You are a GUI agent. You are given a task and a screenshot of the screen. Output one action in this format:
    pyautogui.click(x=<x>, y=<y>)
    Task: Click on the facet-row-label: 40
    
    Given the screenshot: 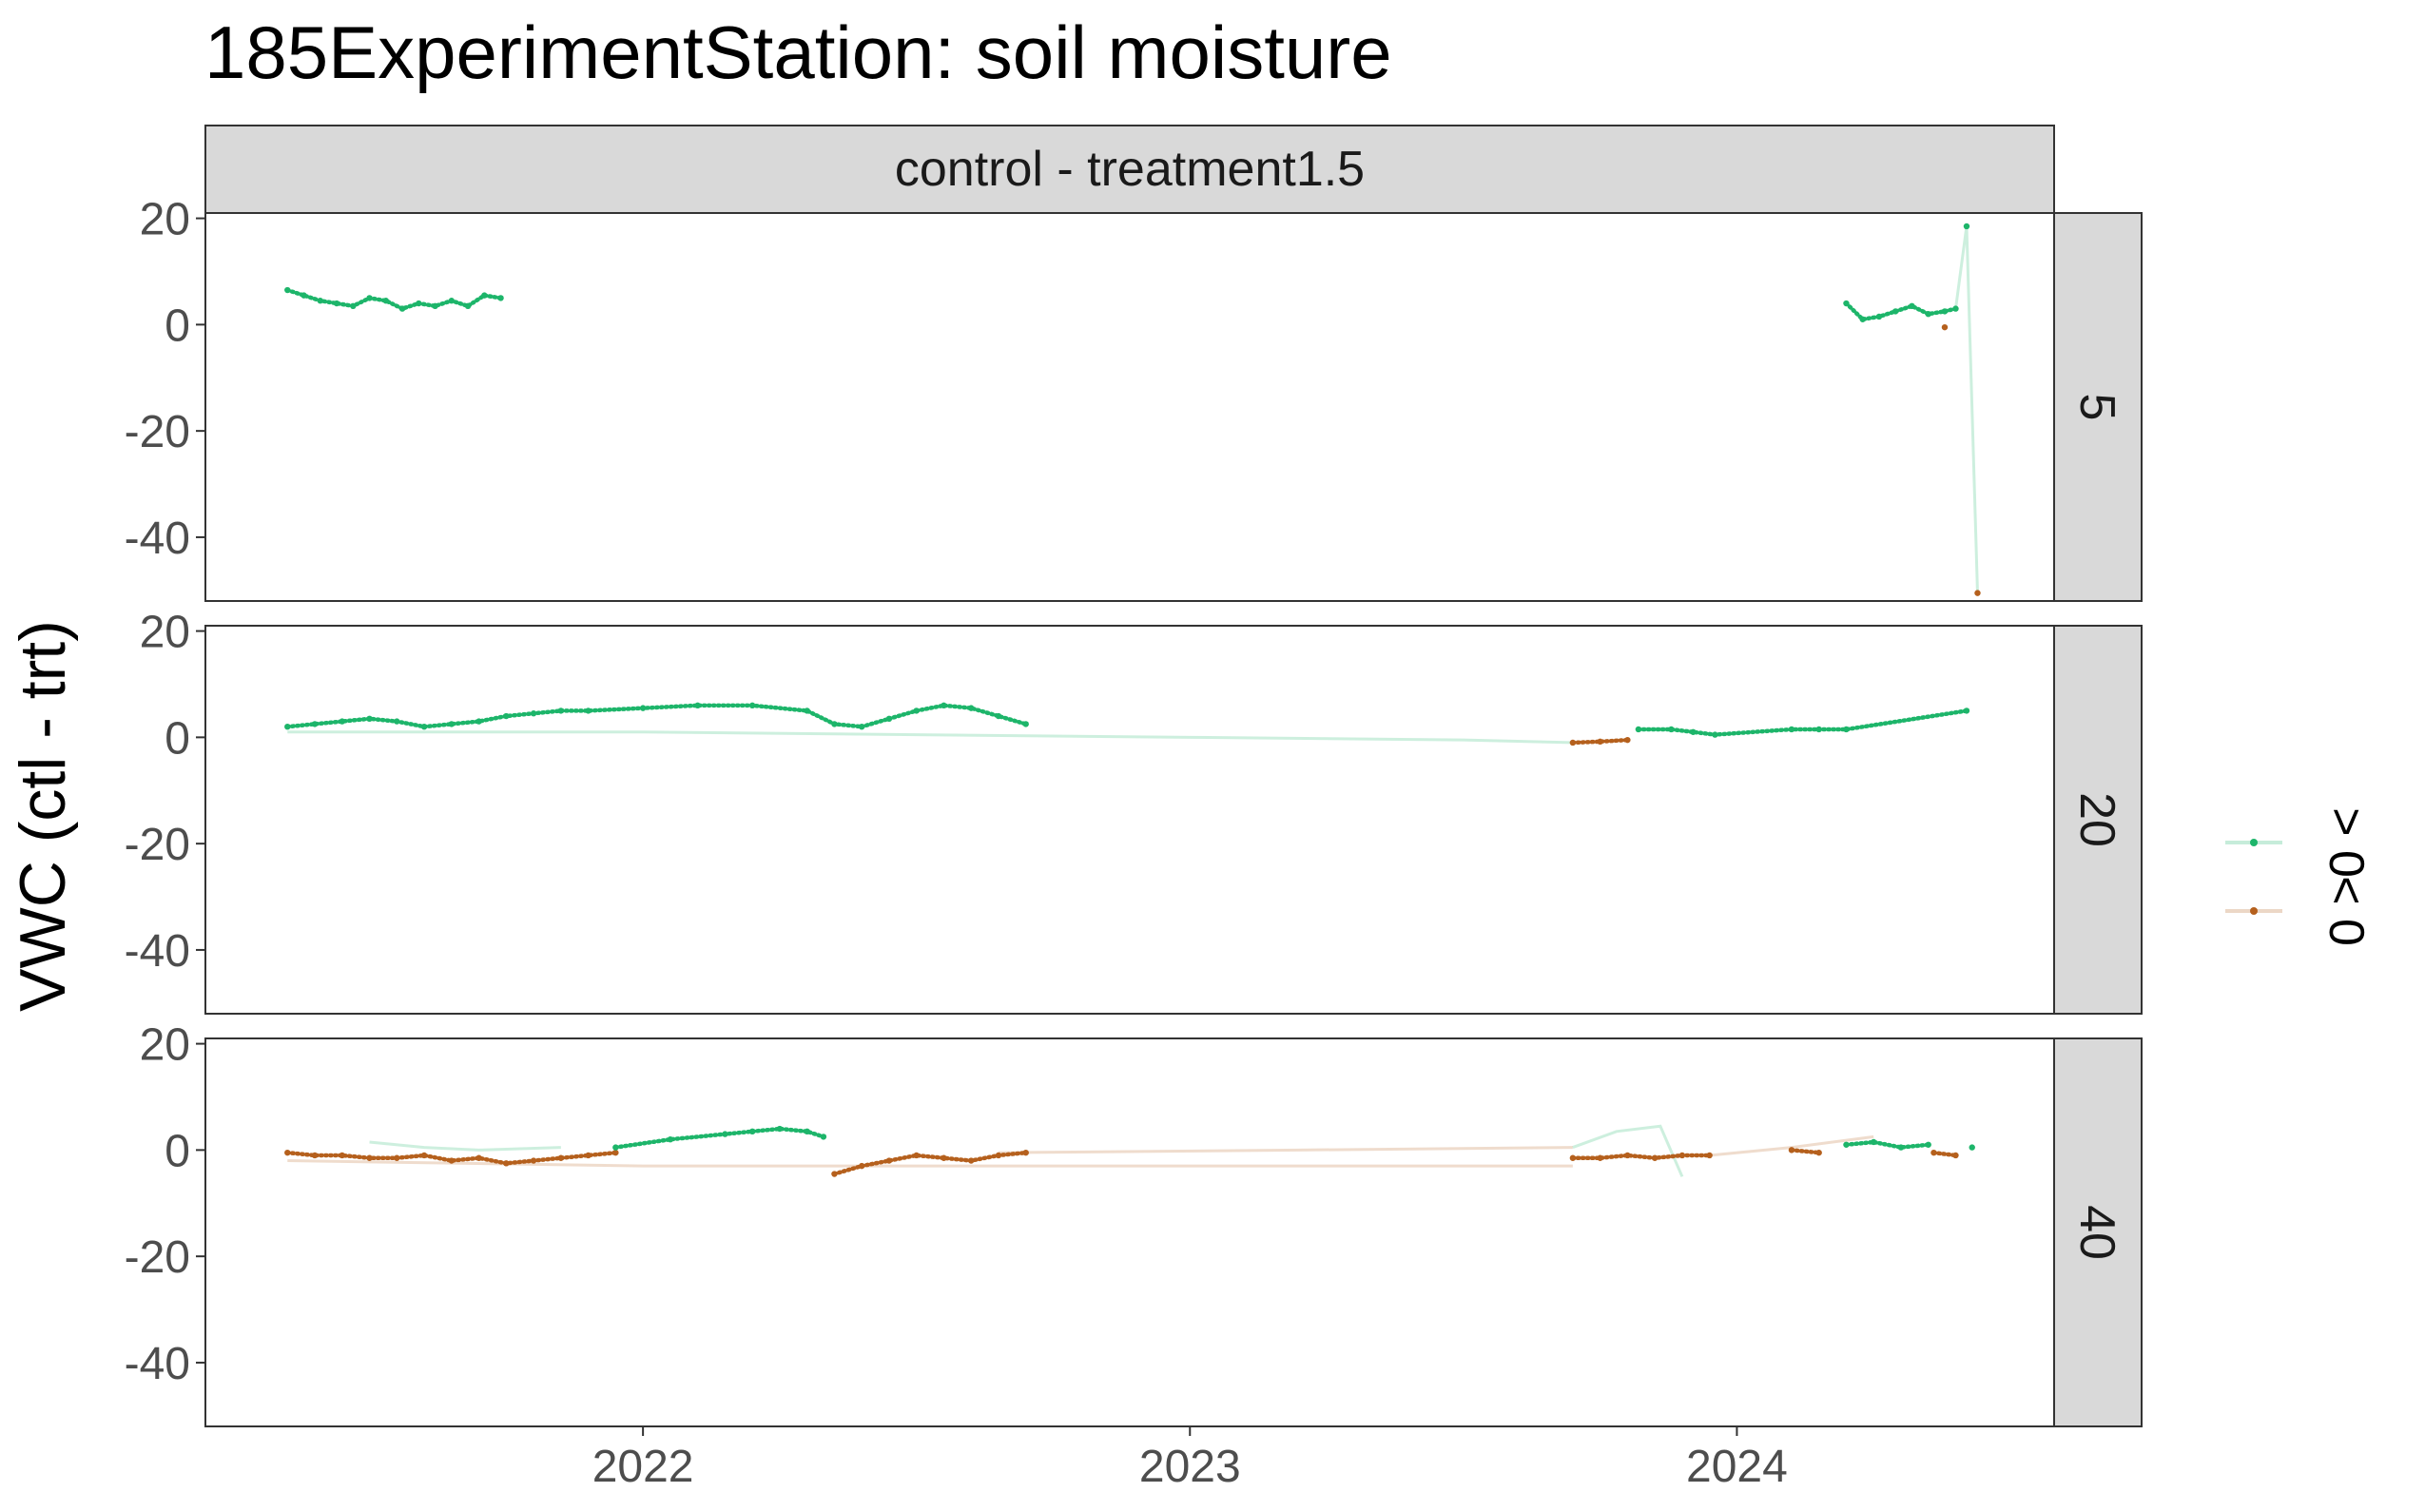 What is the action you would take?
    pyautogui.click(x=2096, y=1232)
    